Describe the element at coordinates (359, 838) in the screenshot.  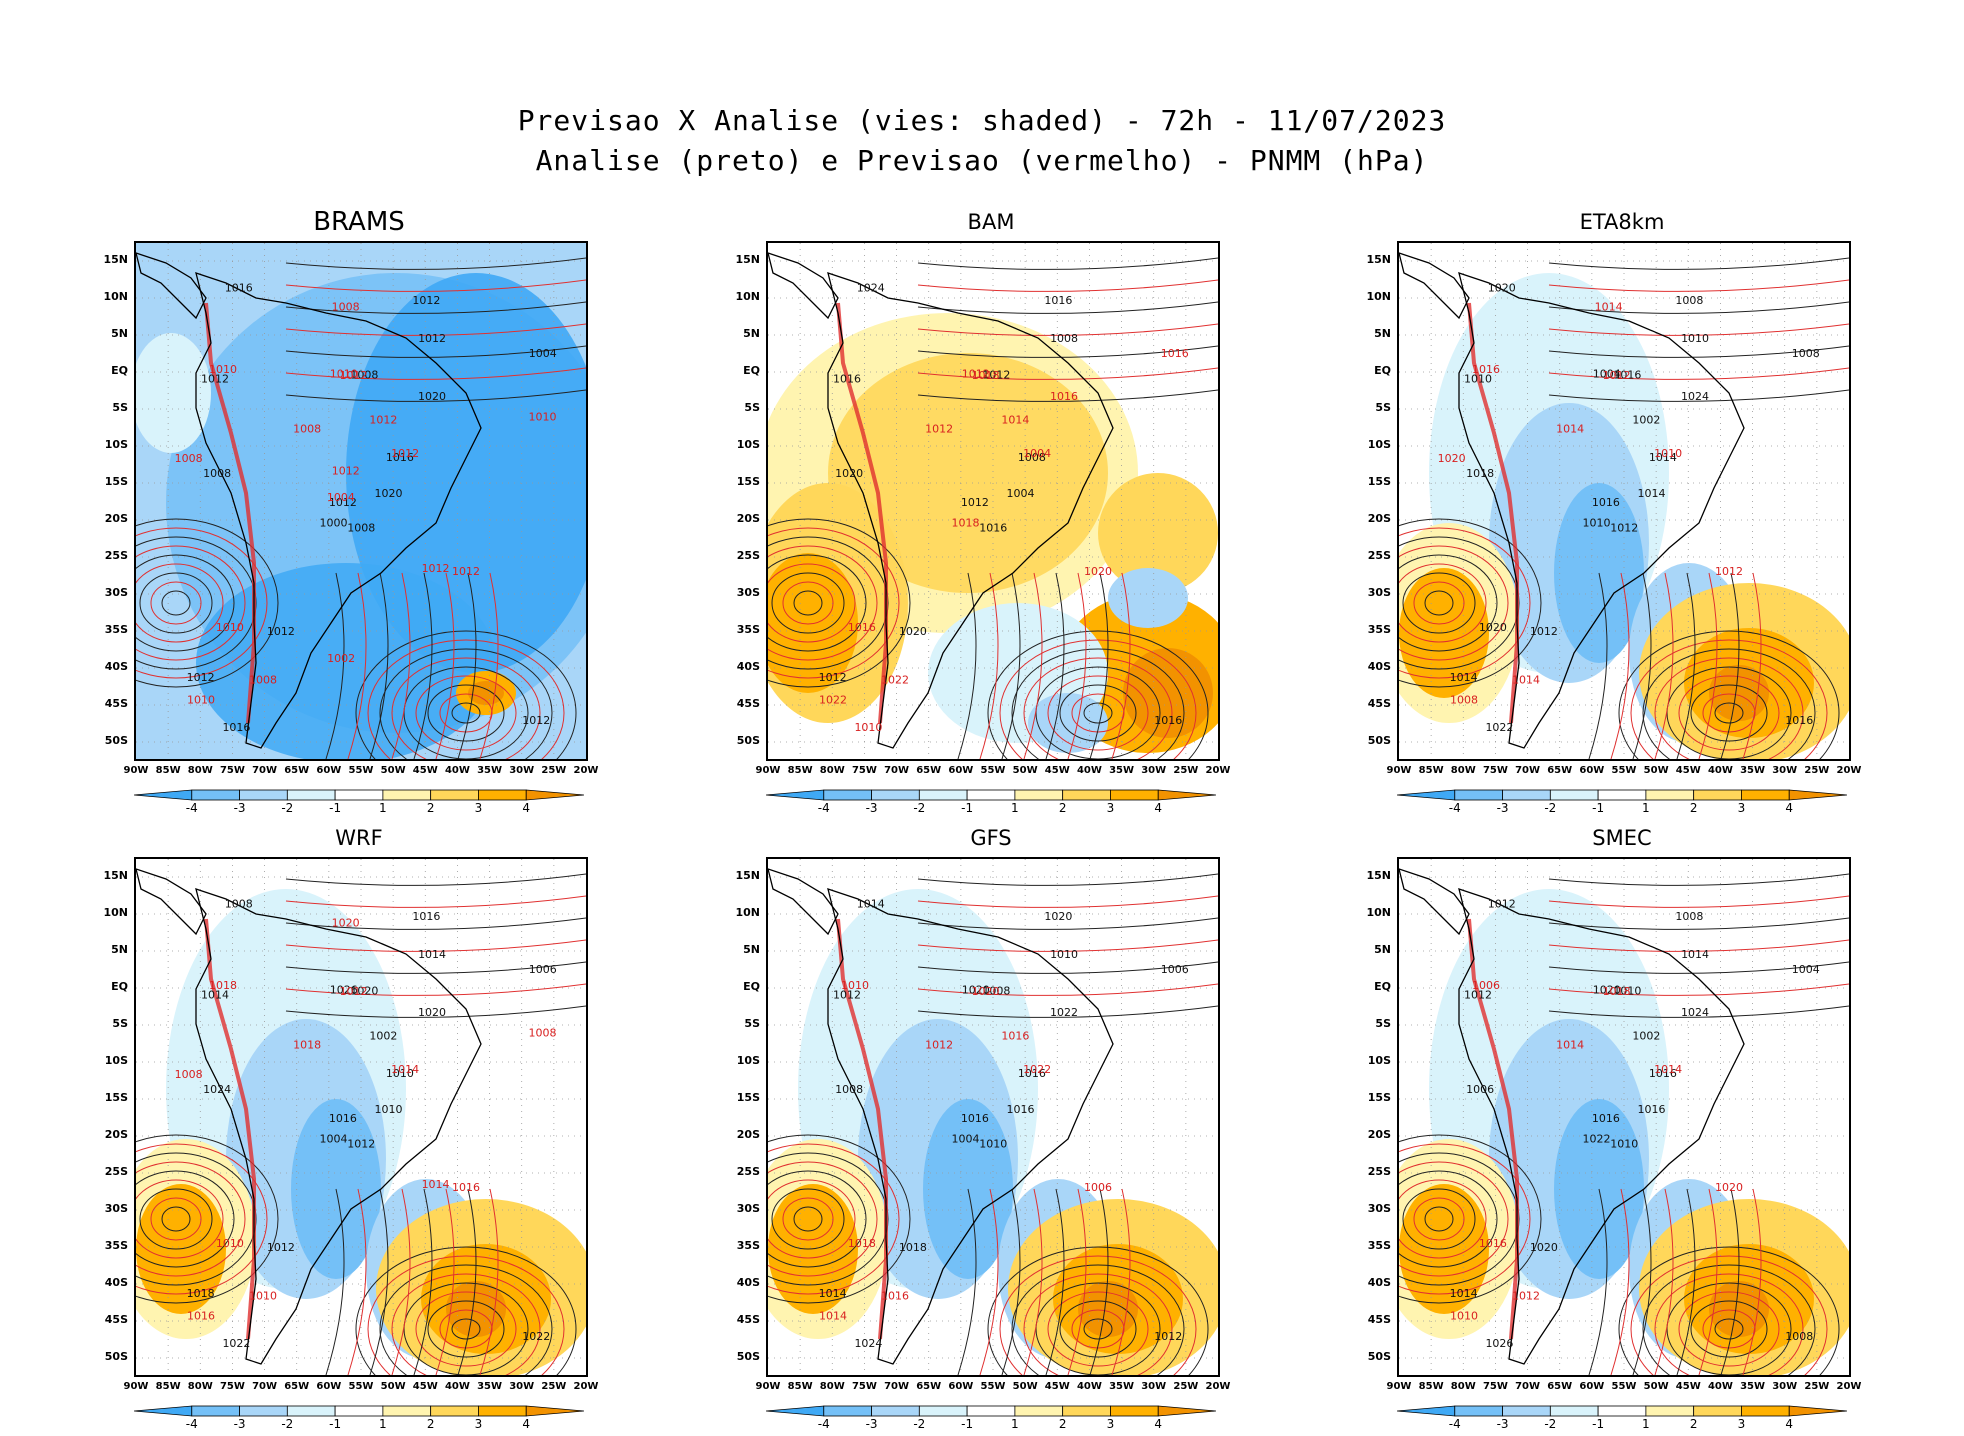
I see `panel-title-wrf: WRF` at that location.